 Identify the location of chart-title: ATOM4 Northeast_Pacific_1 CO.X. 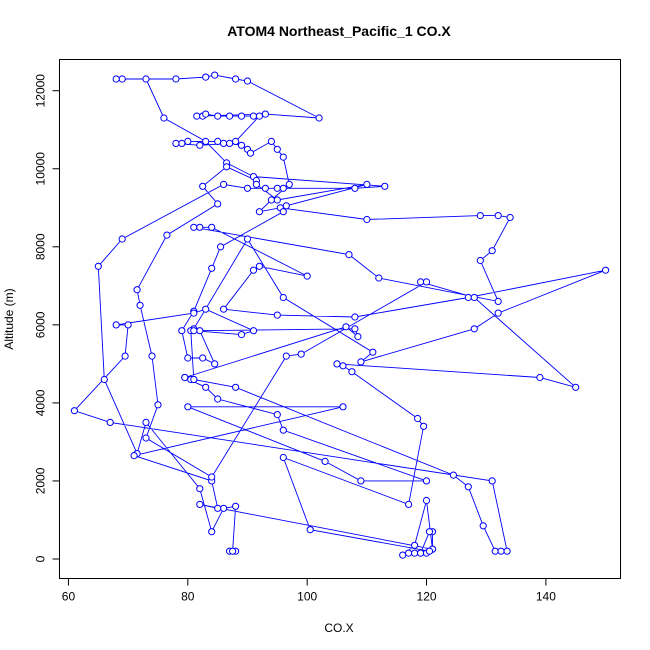
(339, 31).